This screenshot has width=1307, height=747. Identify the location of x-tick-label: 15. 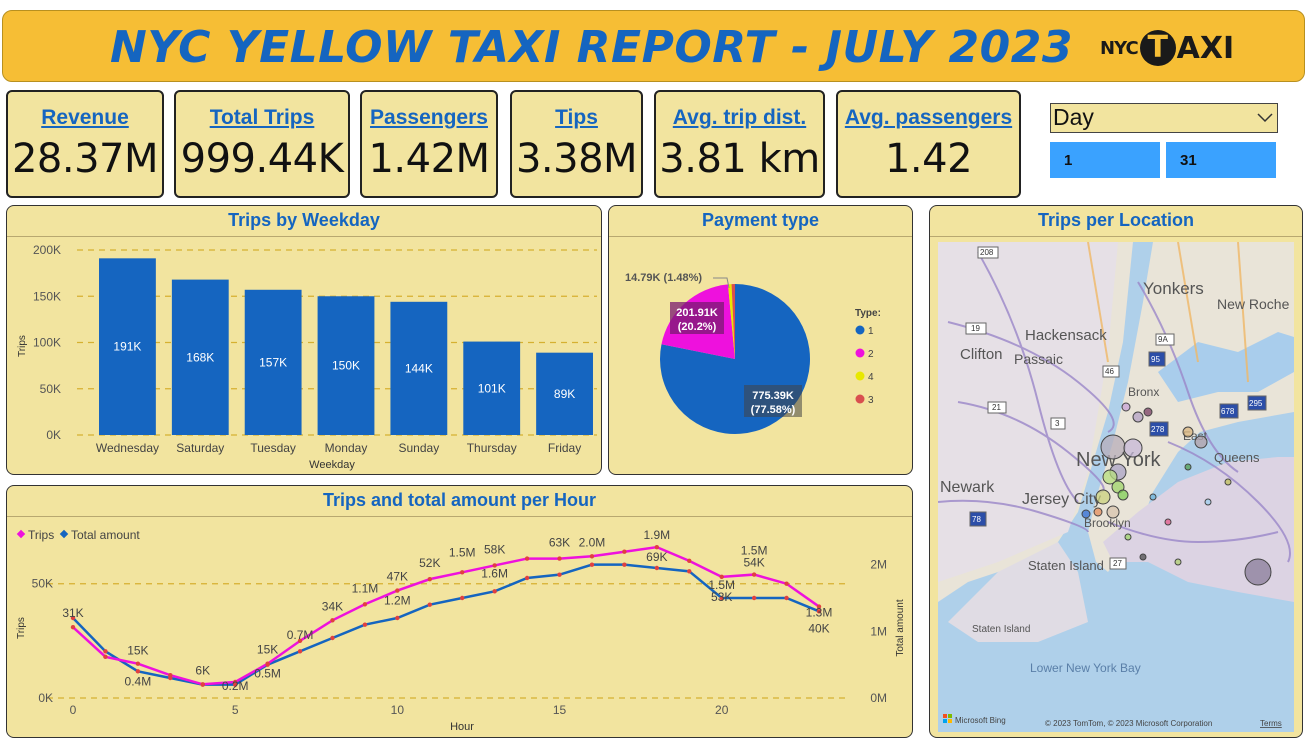
(560, 710).